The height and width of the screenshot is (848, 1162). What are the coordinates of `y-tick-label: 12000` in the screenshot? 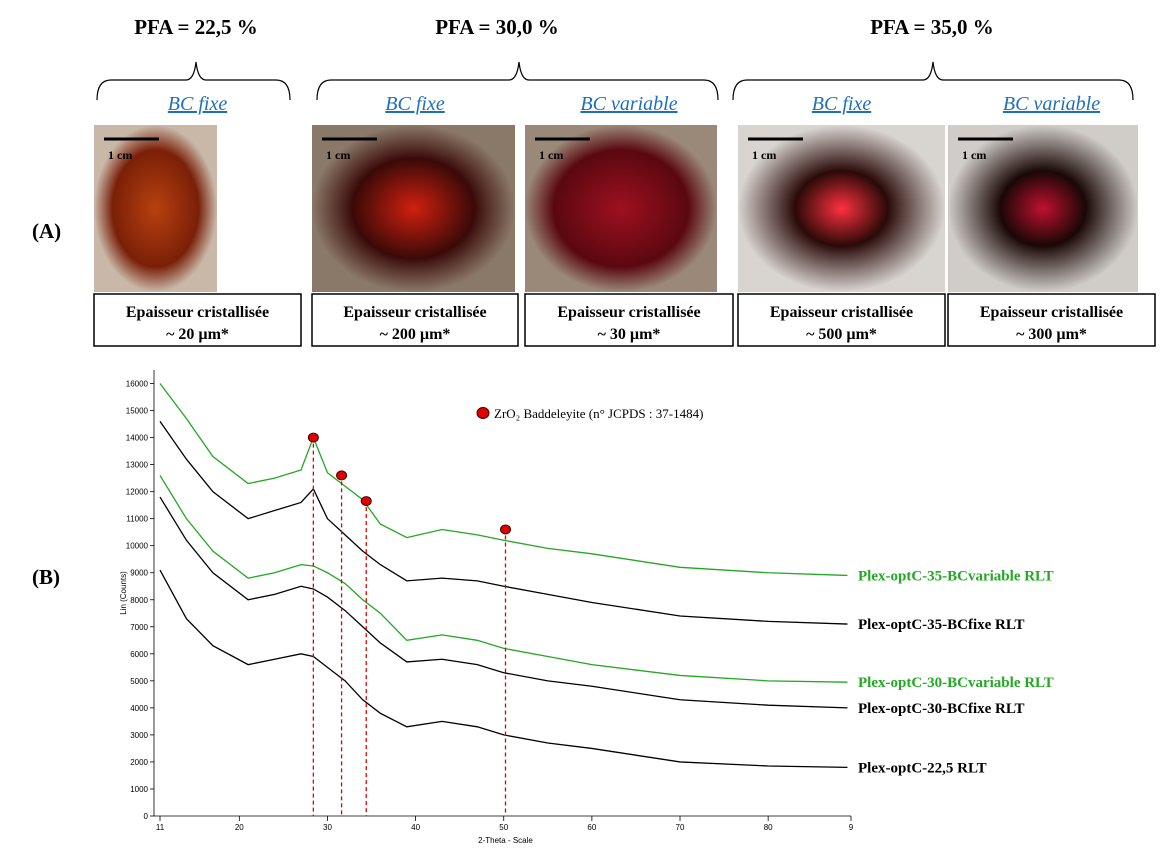 It's located at (137, 492).